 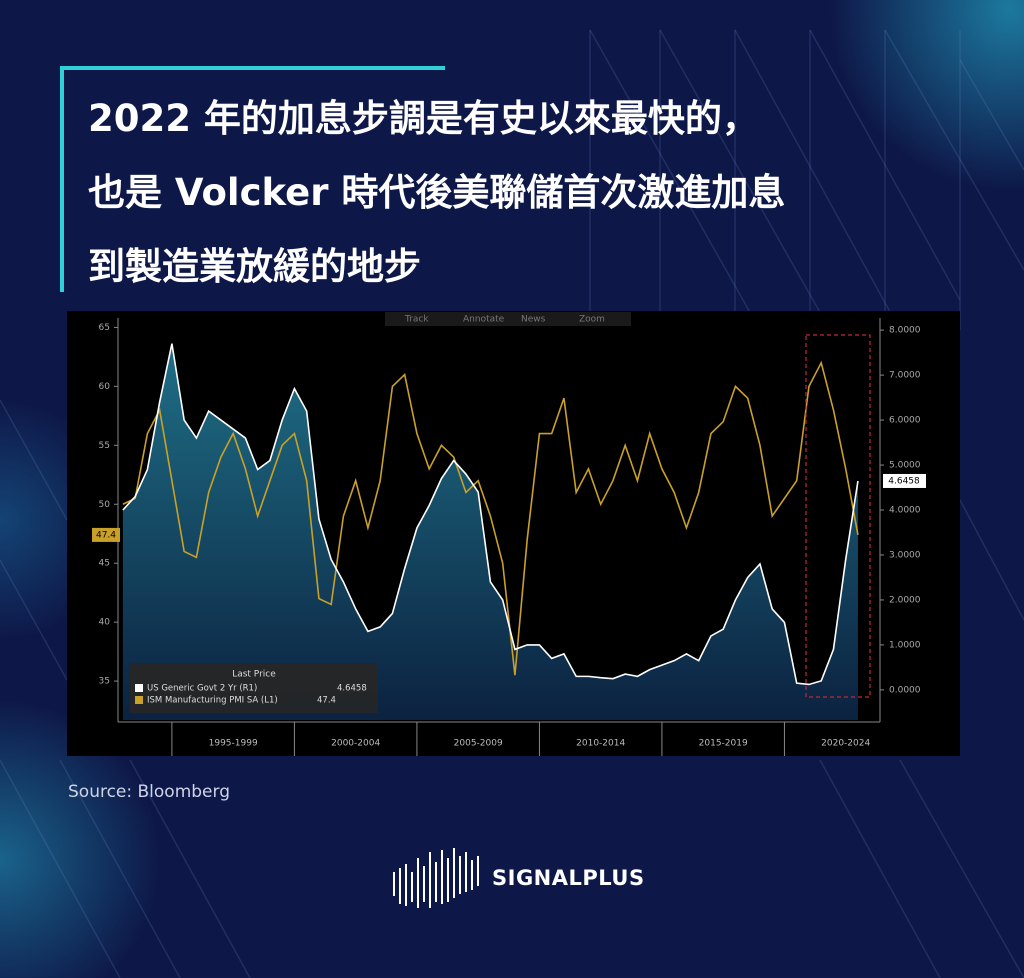 What do you see at coordinates (484, 320) in the screenshot?
I see `toolbar-button: Annotate` at bounding box center [484, 320].